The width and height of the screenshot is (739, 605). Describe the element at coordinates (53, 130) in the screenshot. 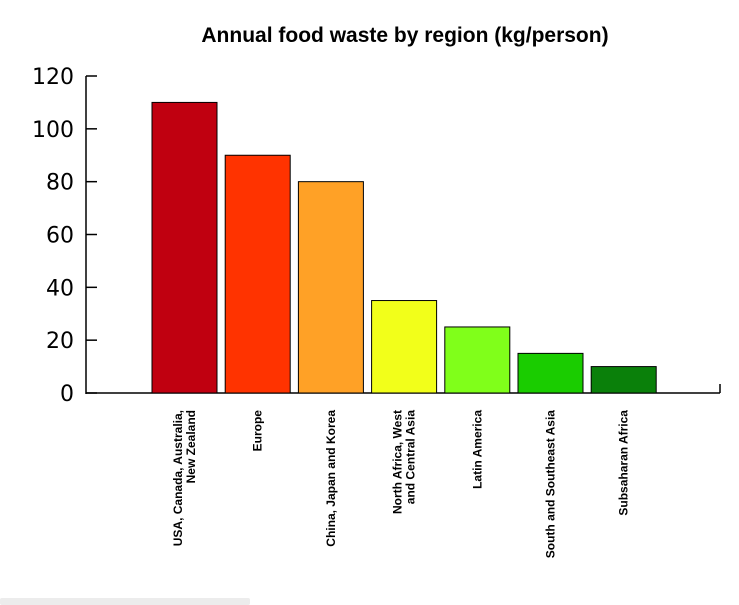

I see `y-tick-label: 100` at that location.